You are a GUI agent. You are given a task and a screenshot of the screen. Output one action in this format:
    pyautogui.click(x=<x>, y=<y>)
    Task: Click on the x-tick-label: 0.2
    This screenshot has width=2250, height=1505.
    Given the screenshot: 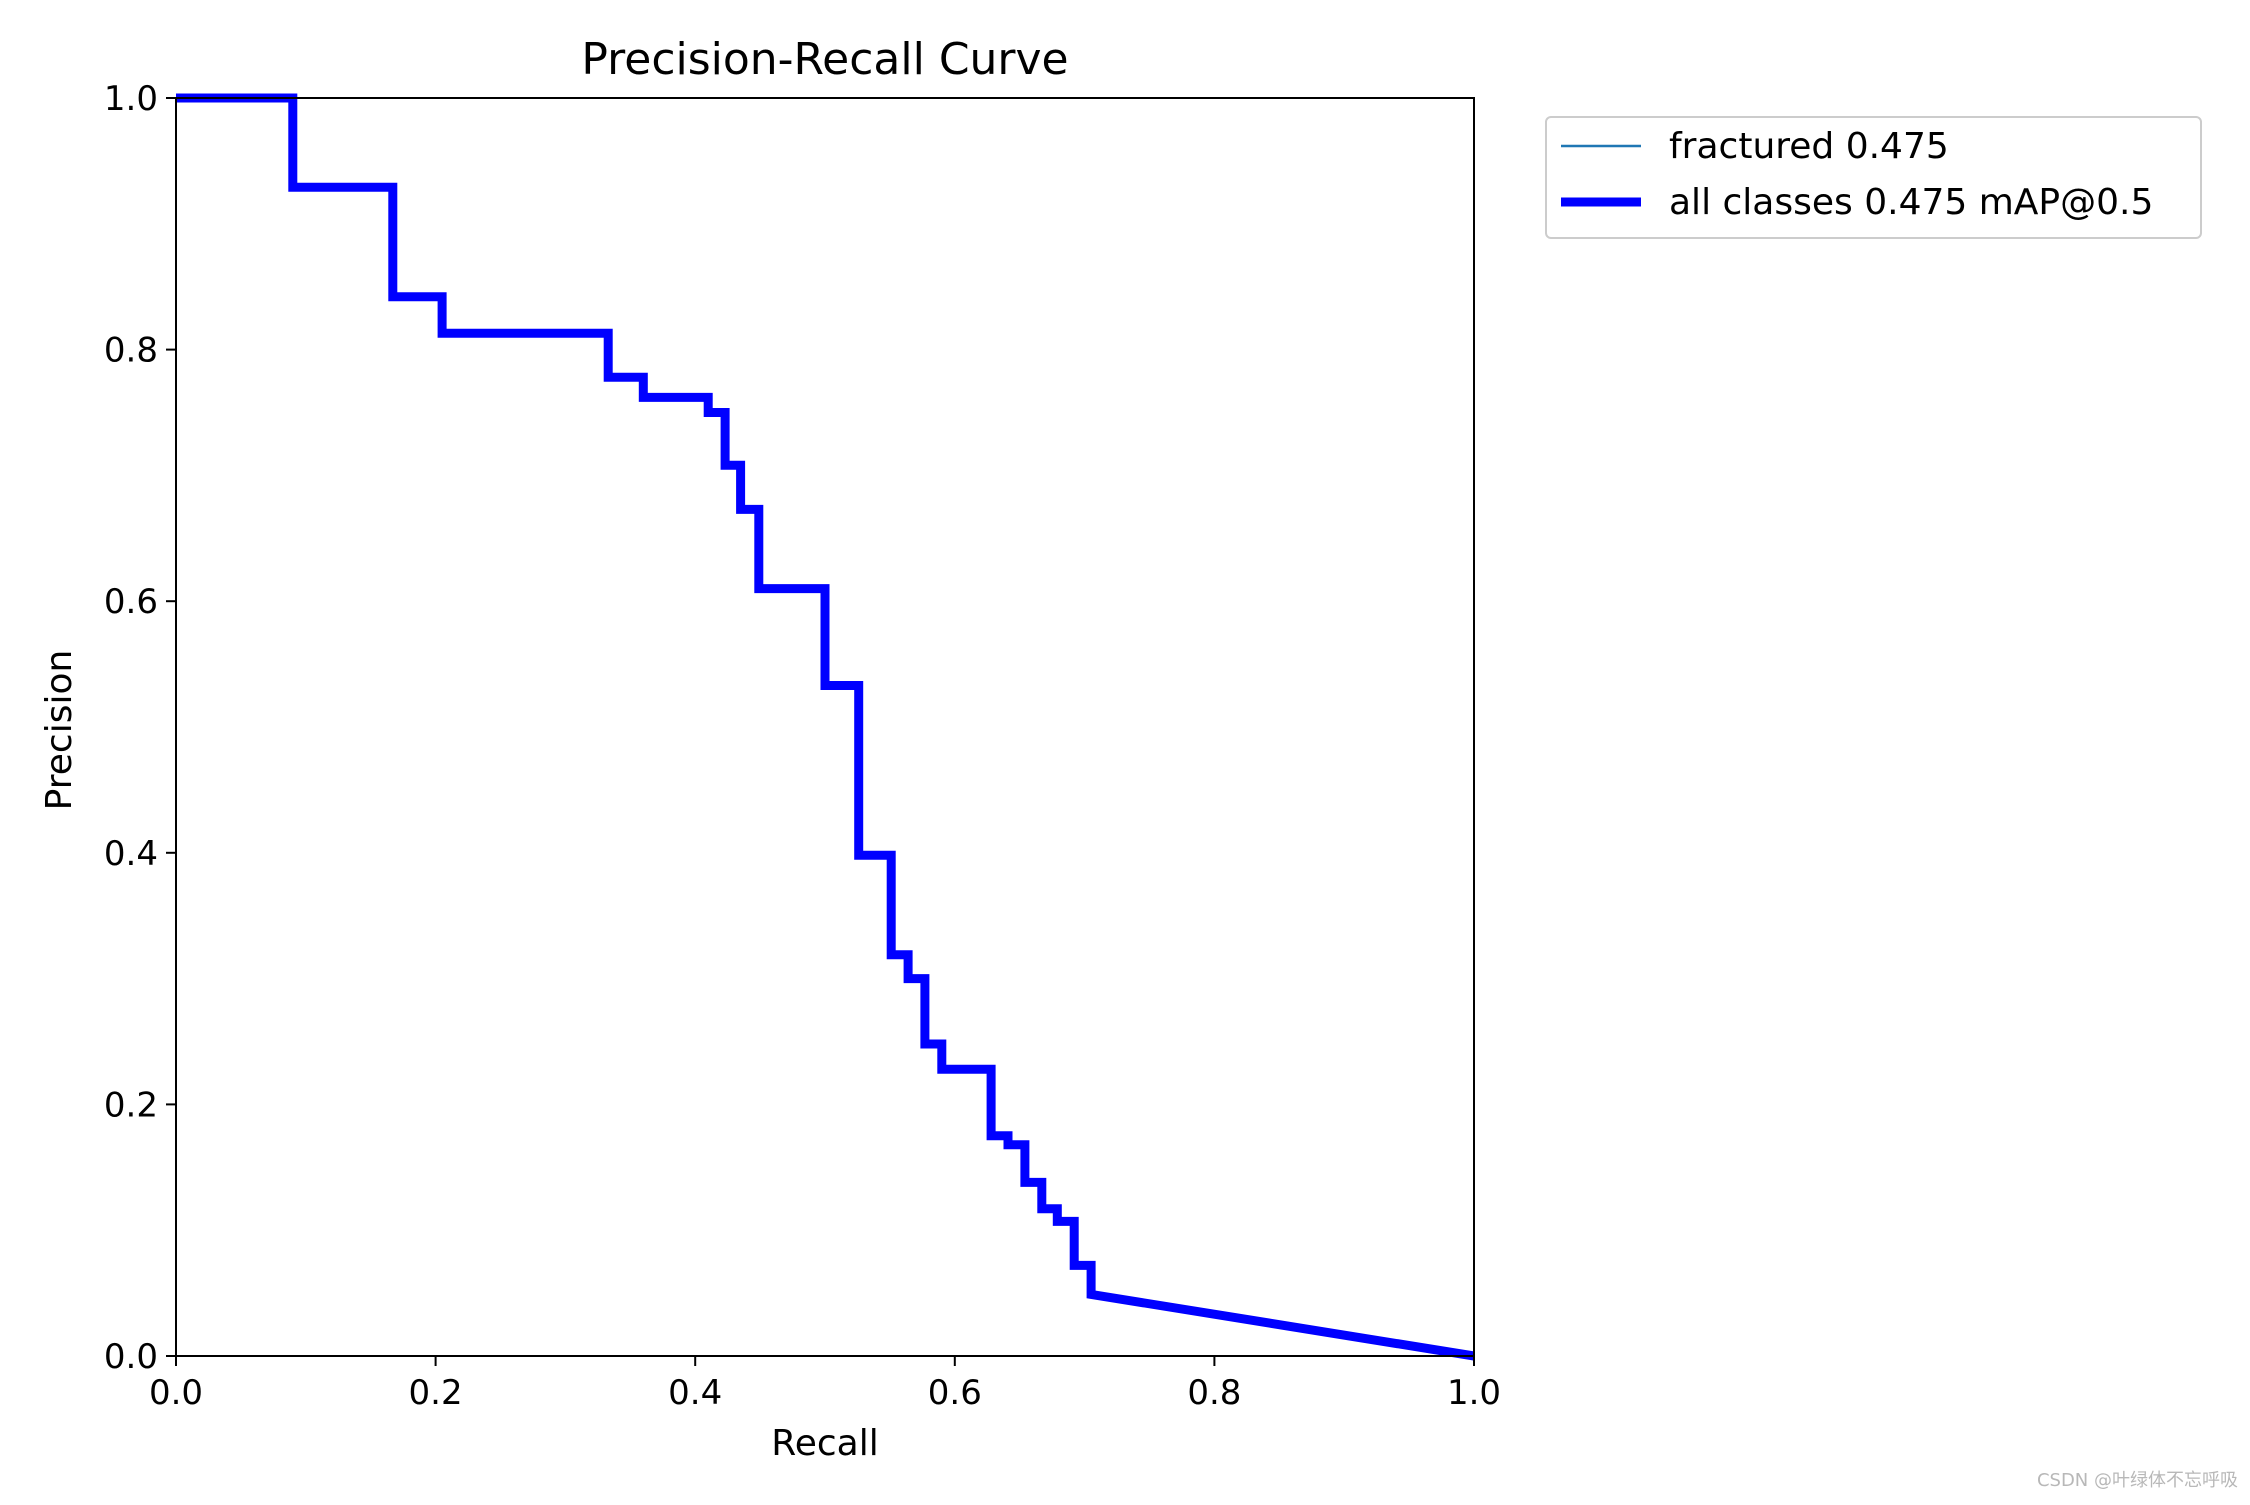 What is the action you would take?
    pyautogui.click(x=436, y=1393)
    